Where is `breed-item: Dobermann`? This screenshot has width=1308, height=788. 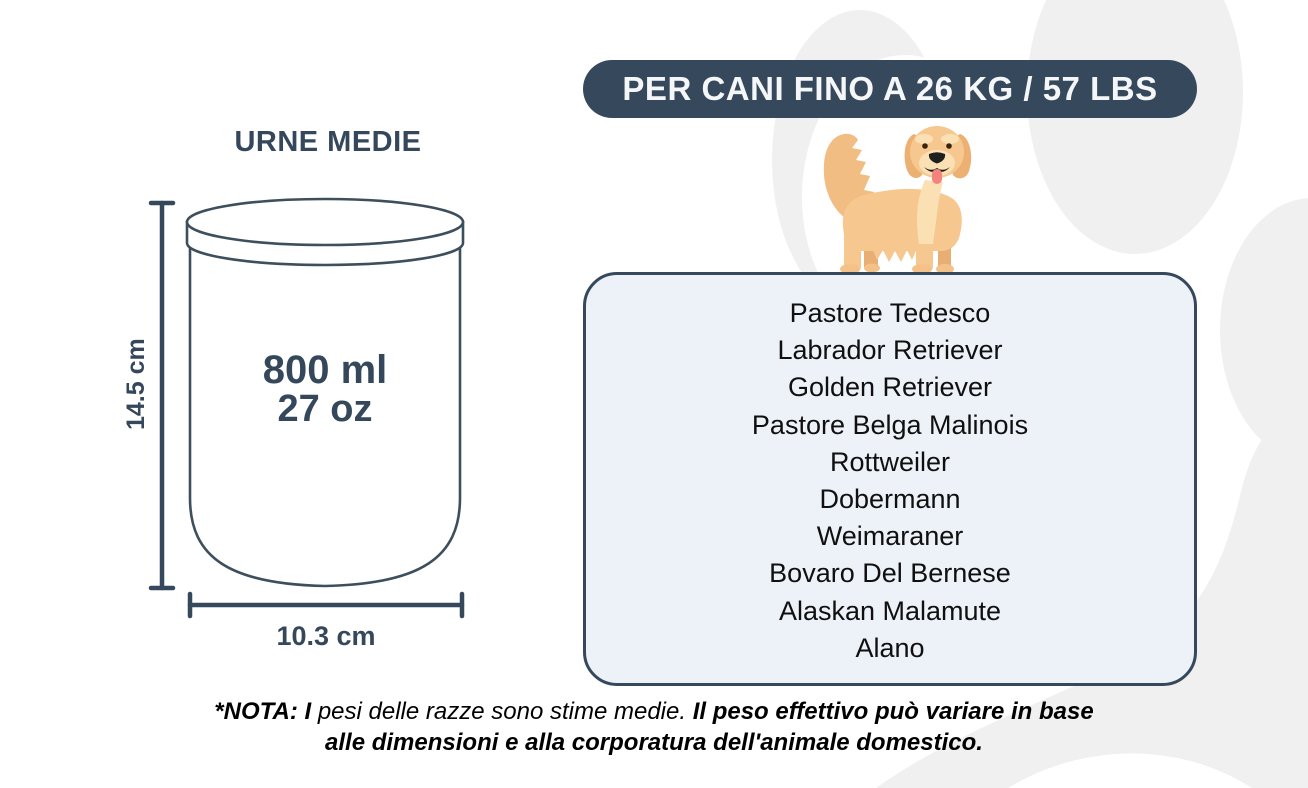 breed-item: Dobermann is located at coordinates (890, 499).